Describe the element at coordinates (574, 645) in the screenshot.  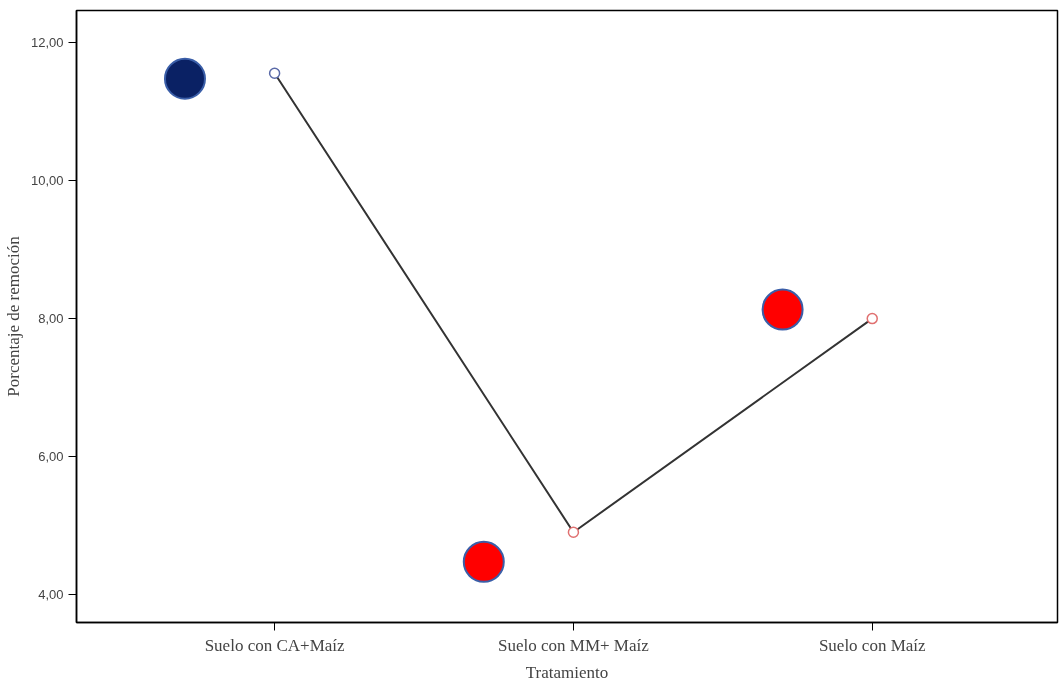
I see `x-tick-label: Suelo con MM+ Maíz` at that location.